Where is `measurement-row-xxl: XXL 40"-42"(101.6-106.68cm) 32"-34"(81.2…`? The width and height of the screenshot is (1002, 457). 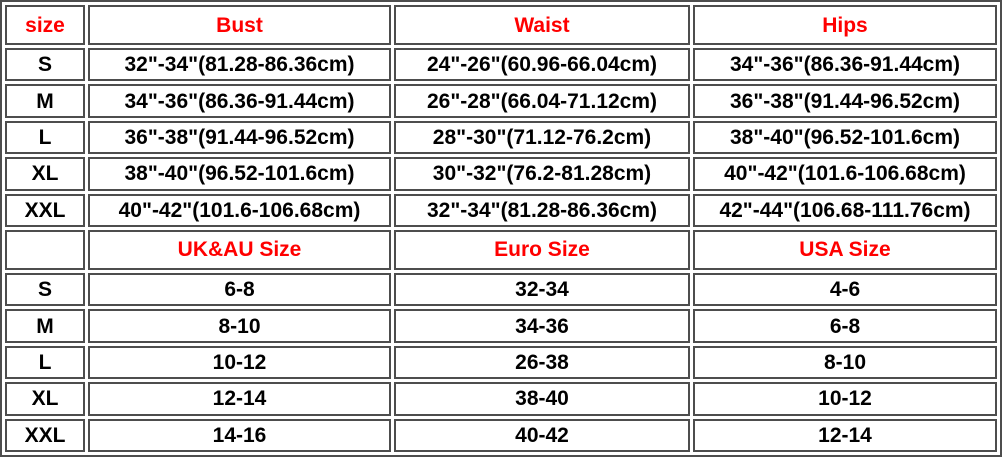
measurement-row-xxl: XXL 40"-42"(101.6-106.68cm) 32"-34"(81.2… is located at coordinates (501, 210).